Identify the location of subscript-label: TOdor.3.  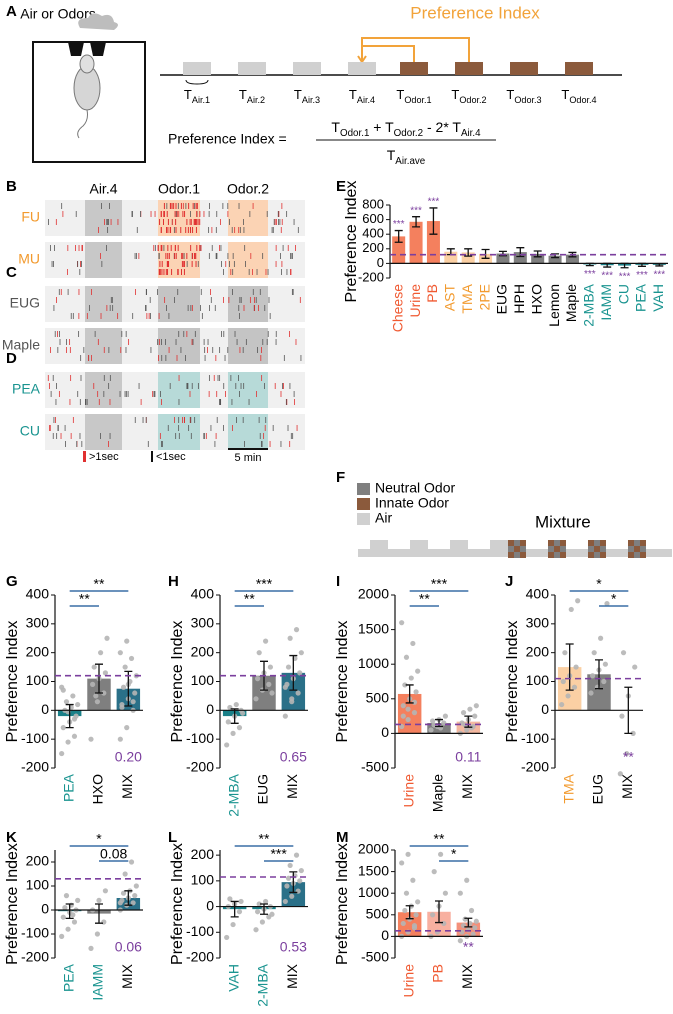
(523, 96).